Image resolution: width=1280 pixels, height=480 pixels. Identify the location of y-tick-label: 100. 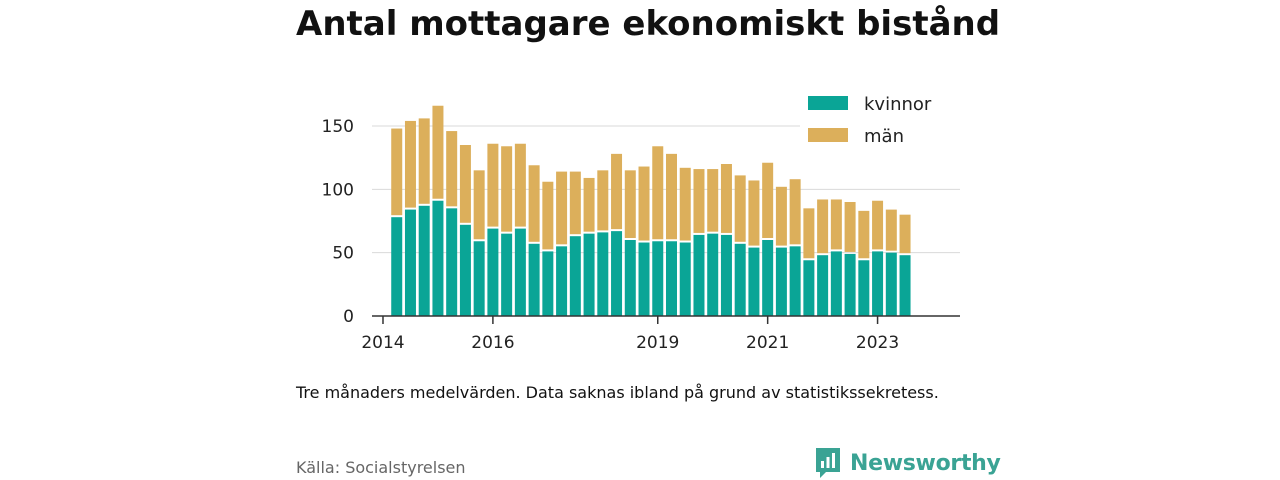
(338, 190).